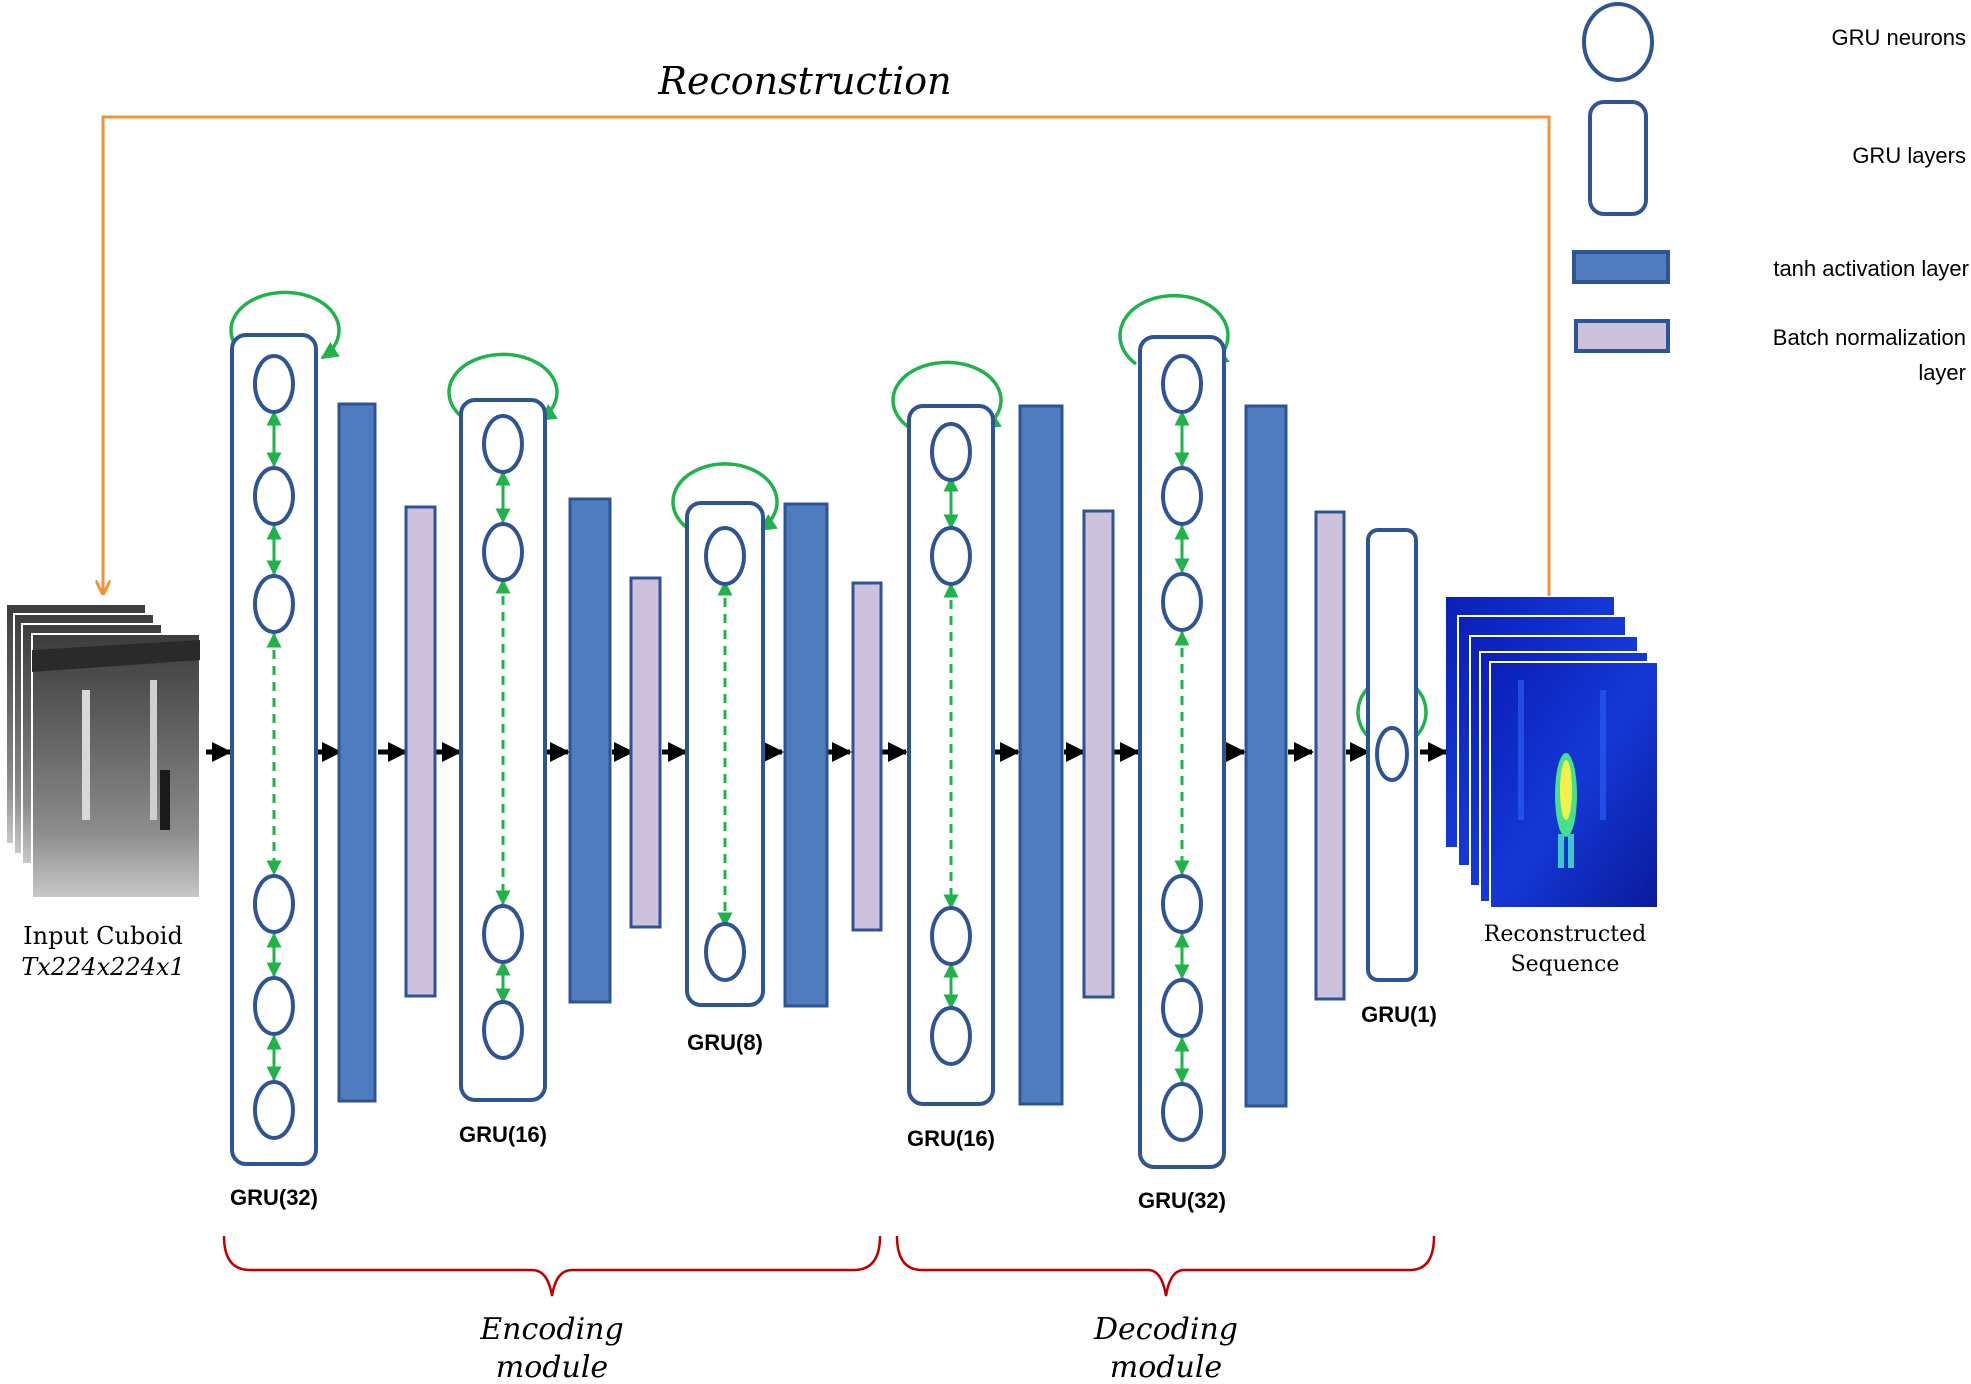 The image size is (1971, 1384). What do you see at coordinates (1166, 1367) in the screenshot?
I see `decoding-module-line2: module` at bounding box center [1166, 1367].